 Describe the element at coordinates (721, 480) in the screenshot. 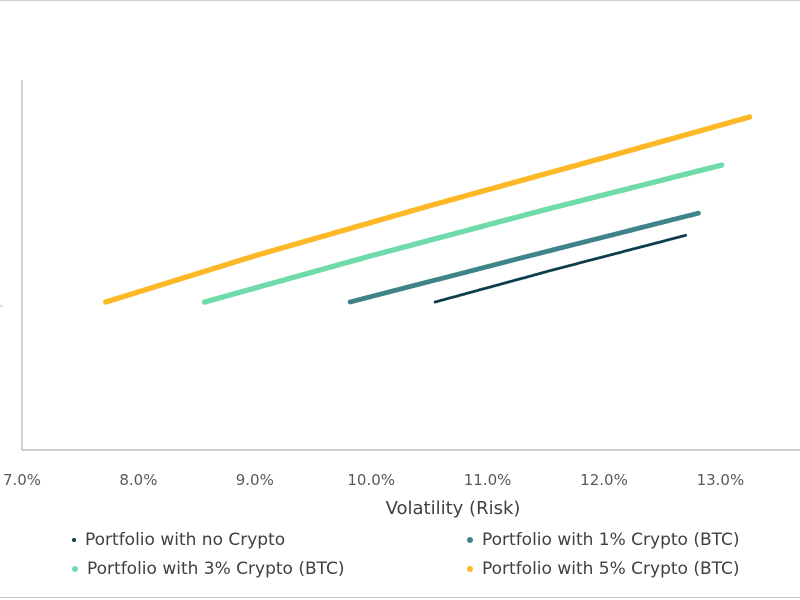

I see `x-tick-label: 13.0%` at that location.